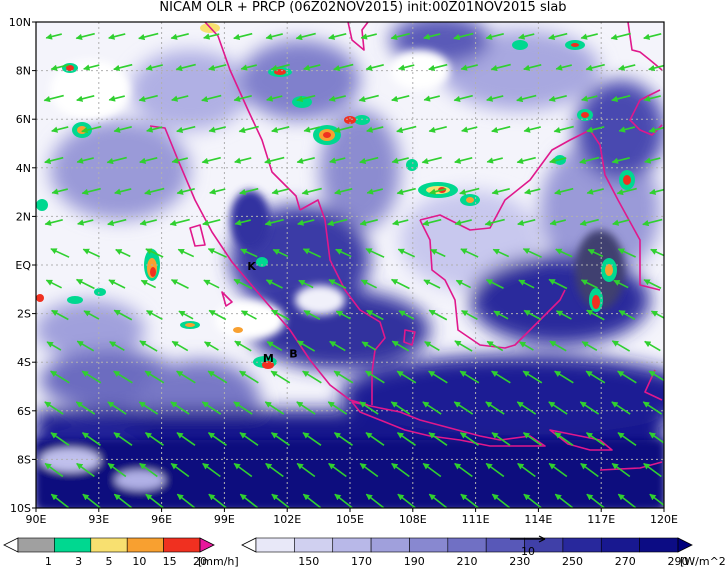 The width and height of the screenshot is (726, 571). Describe the element at coordinates (24, 411) in the screenshot. I see `lat-label: 6S` at that location.